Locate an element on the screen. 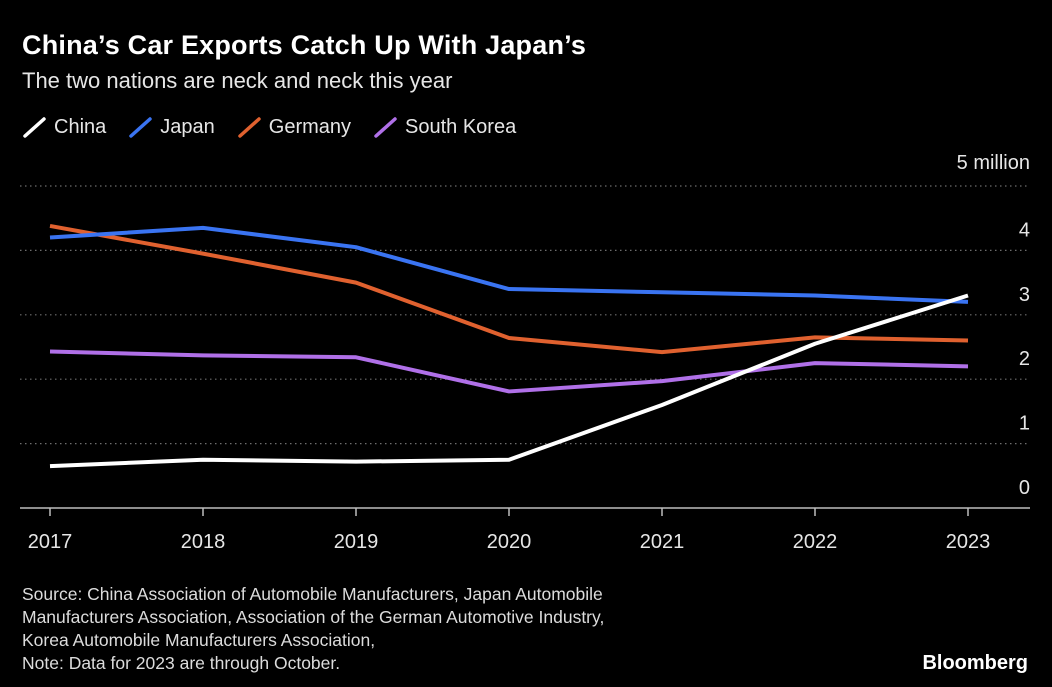 This screenshot has height=687, width=1052. x-tick-label: 2018 is located at coordinates (203, 542).